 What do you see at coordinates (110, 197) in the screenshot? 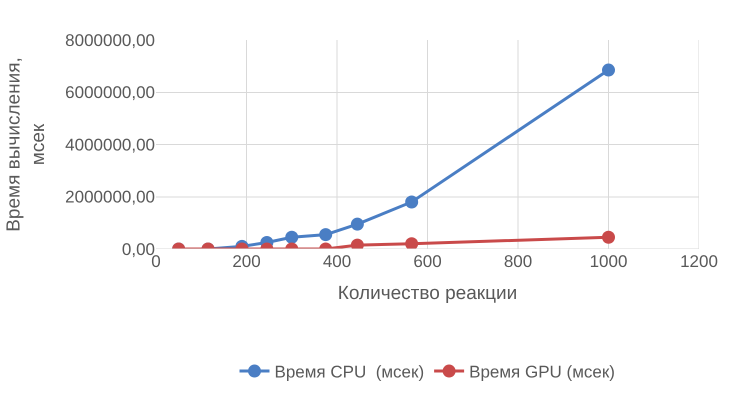
I see `y-tick-label: 2000000,00` at bounding box center [110, 197].